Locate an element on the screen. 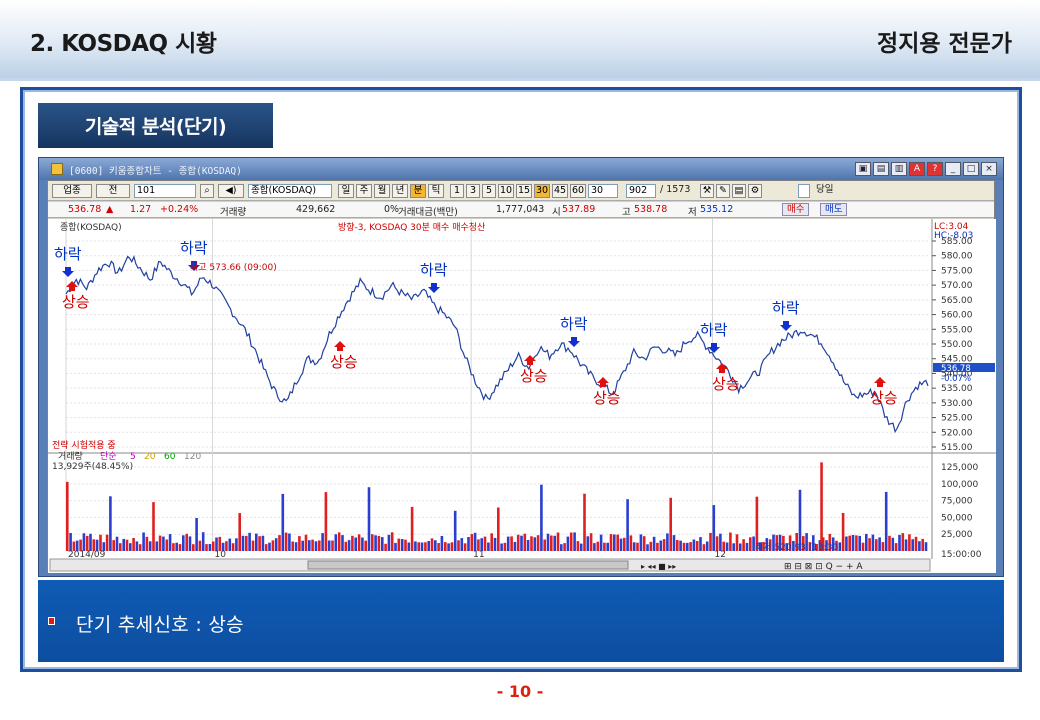 The height and width of the screenshot is (720, 1040). slide-title: 2. KOSDAQ 시황 is located at coordinates (123, 44).